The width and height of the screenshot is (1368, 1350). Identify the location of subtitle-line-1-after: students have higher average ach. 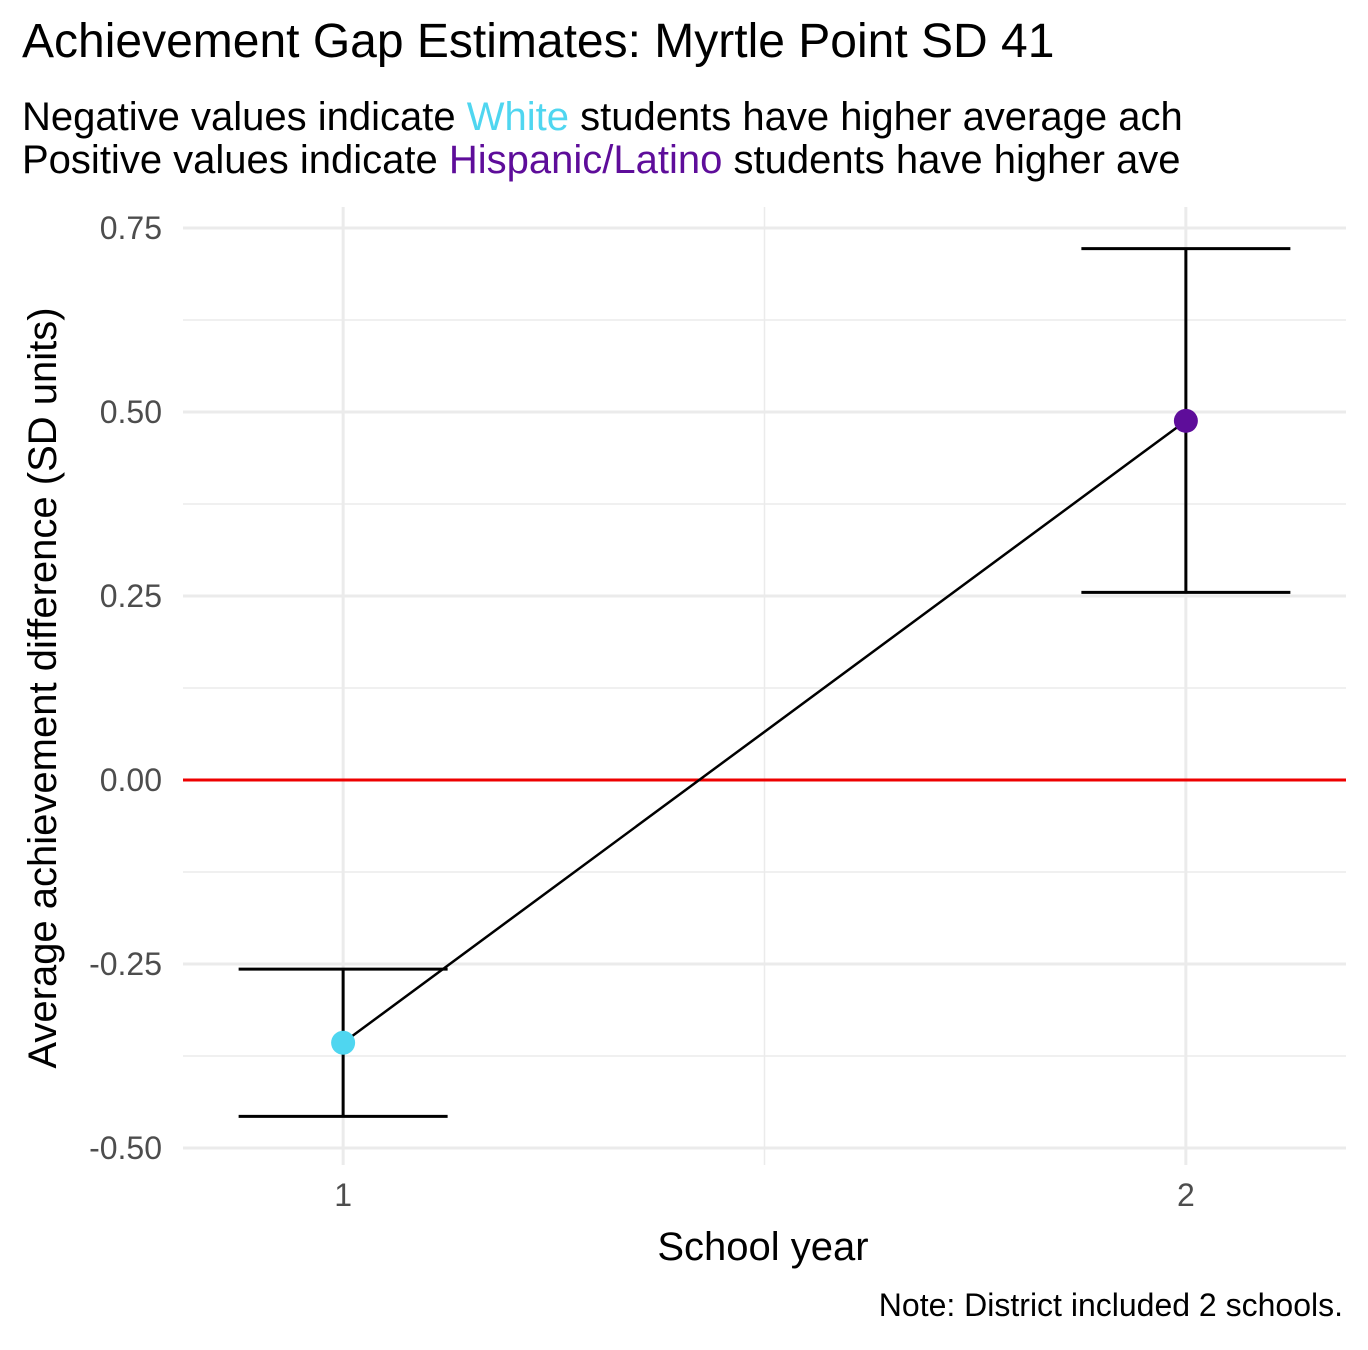
(875, 117).